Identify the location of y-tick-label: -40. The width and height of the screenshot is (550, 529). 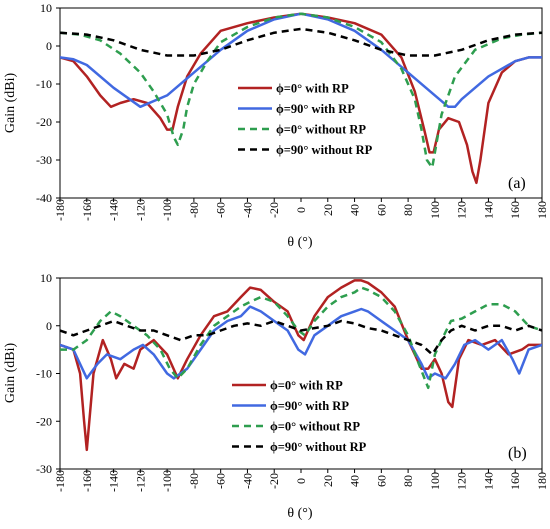
(44, 198).